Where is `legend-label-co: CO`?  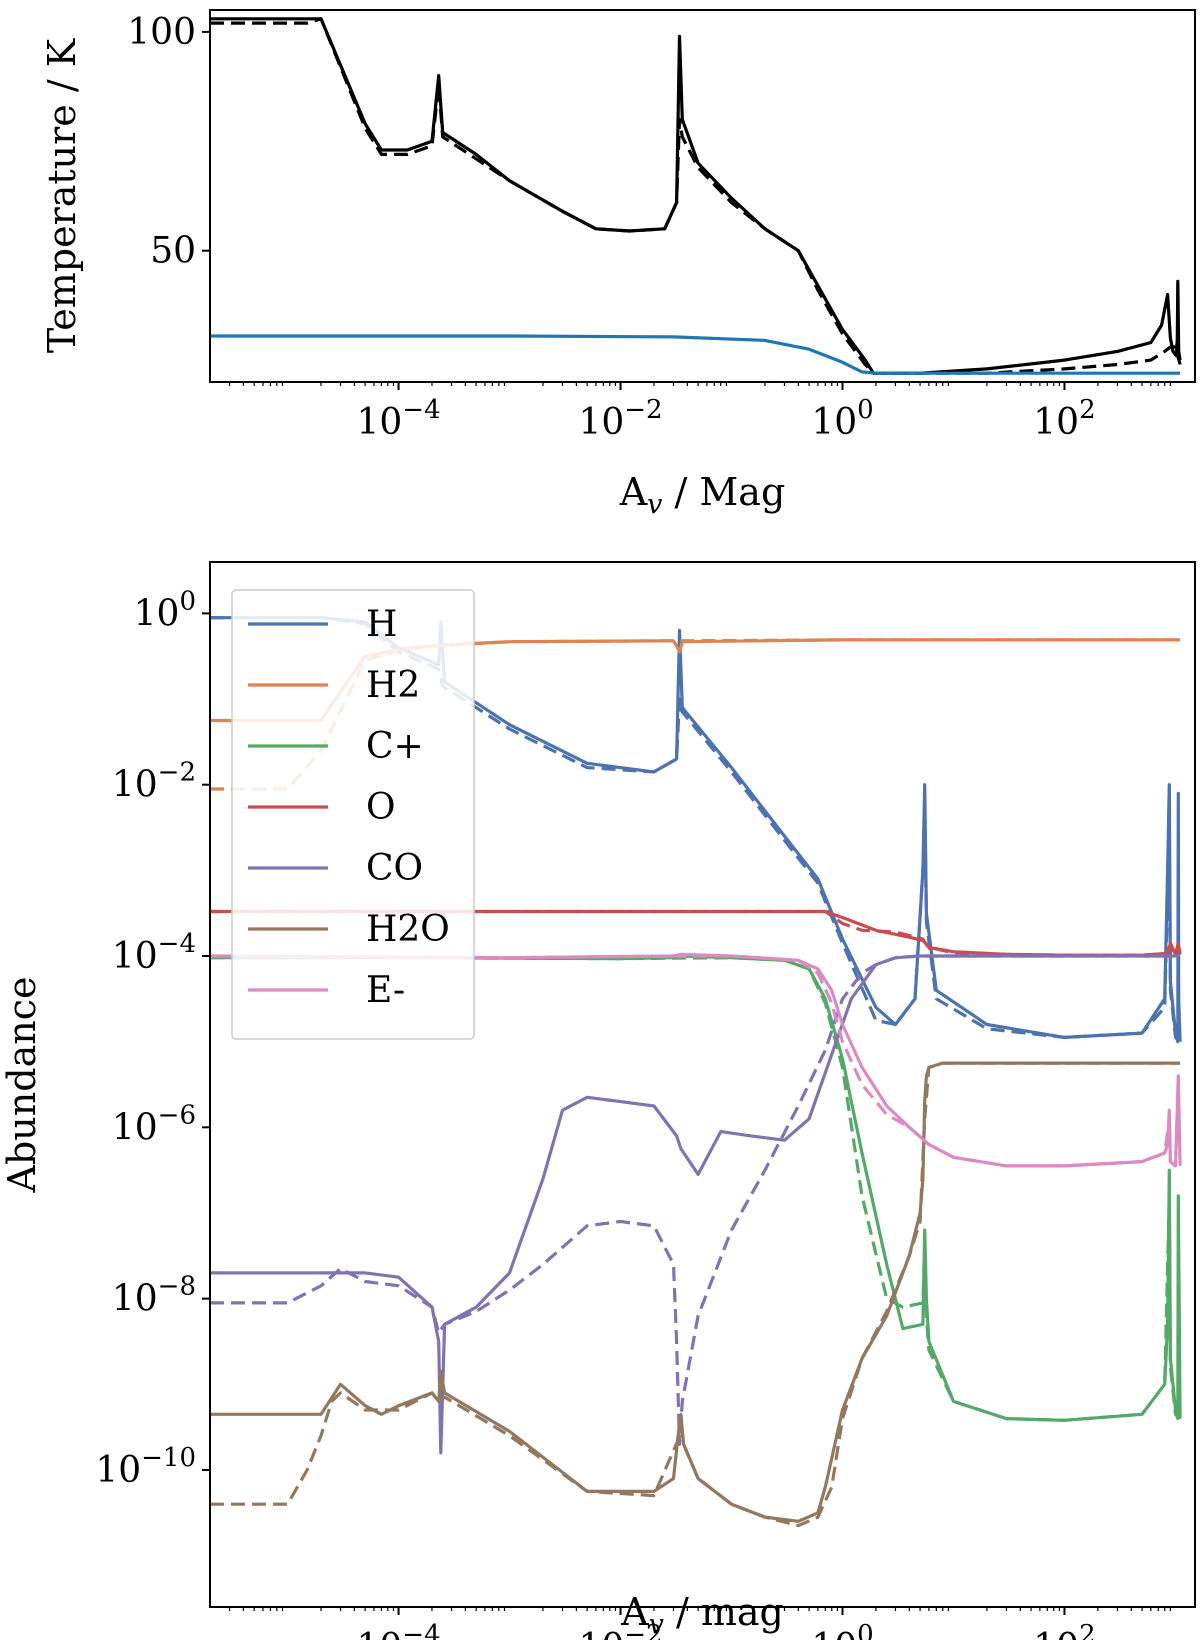 legend-label-co: CO is located at coordinates (394, 868).